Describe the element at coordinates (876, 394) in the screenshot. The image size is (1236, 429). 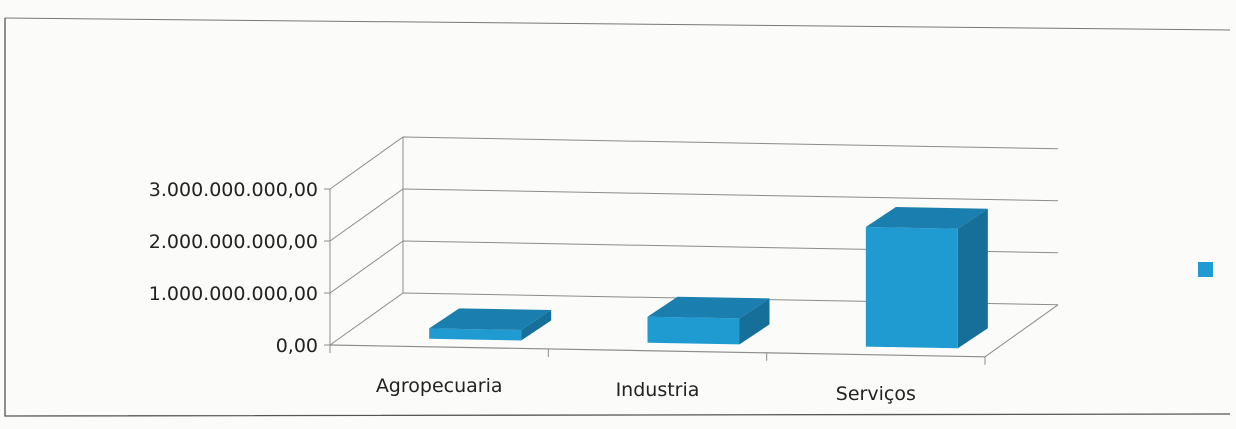
I see `x-tick-label: Serviços` at that location.